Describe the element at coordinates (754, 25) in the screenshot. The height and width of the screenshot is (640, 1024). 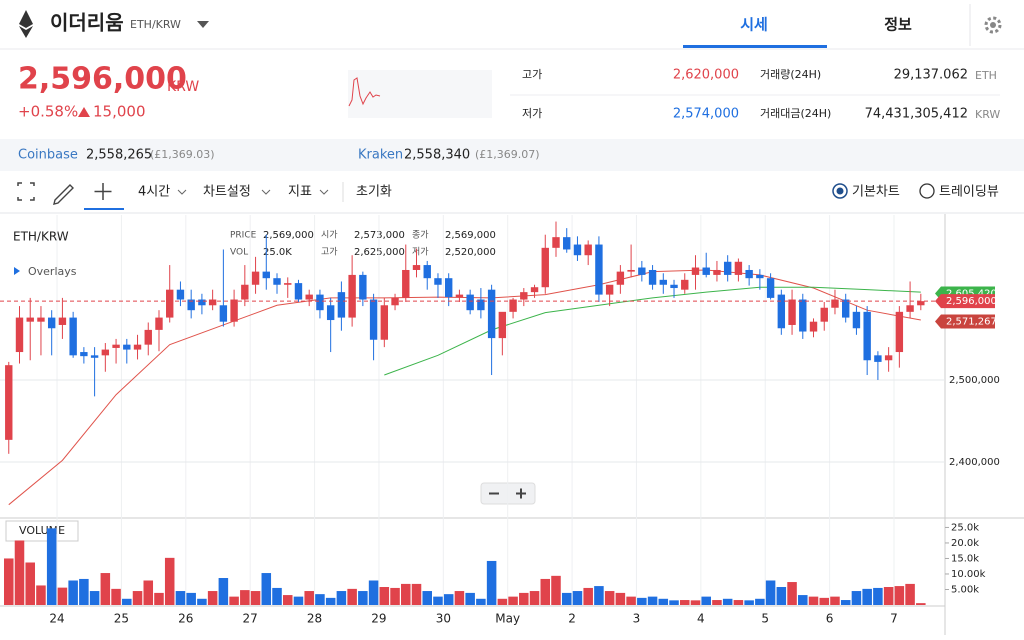
I see `tab-active: 시세` at that location.